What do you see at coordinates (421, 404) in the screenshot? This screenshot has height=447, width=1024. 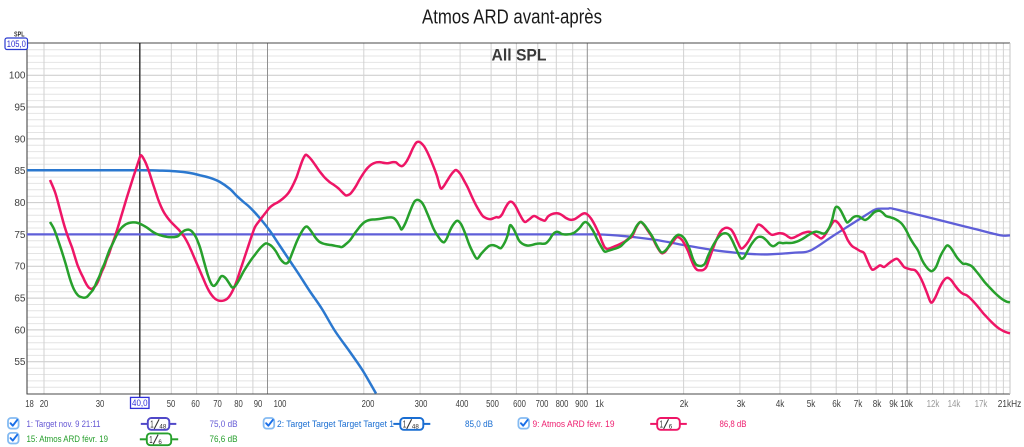 I see `svg-text: 300` at bounding box center [421, 404].